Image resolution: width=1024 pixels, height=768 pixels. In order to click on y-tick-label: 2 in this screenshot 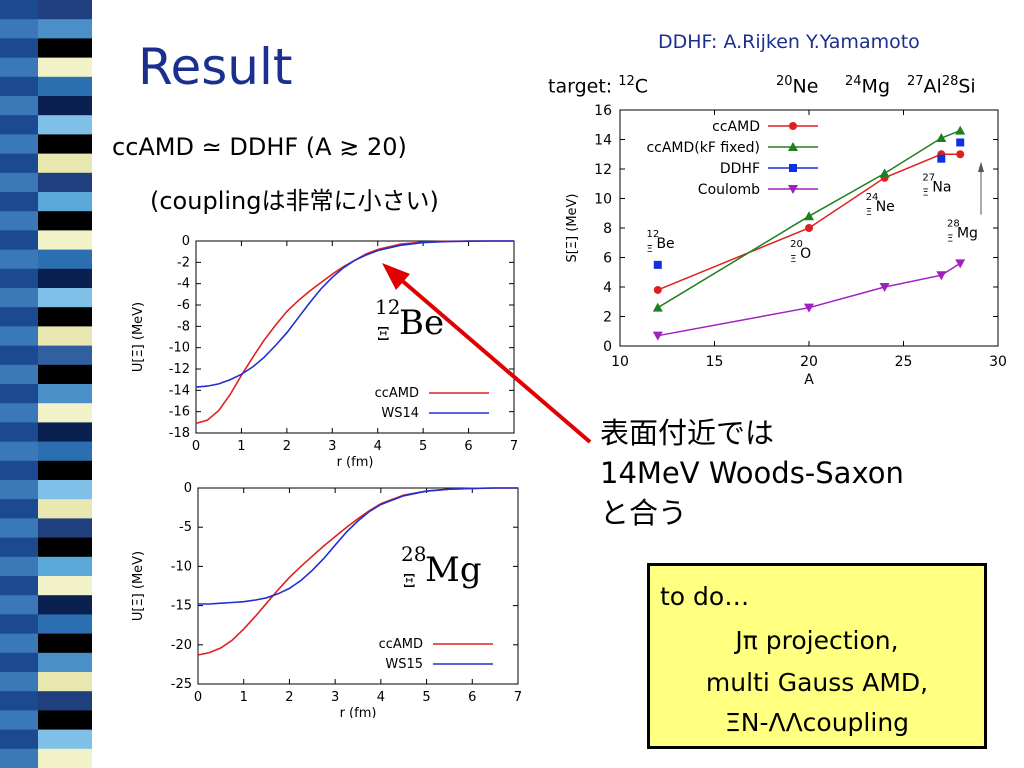, I will do `click(607, 318)`.